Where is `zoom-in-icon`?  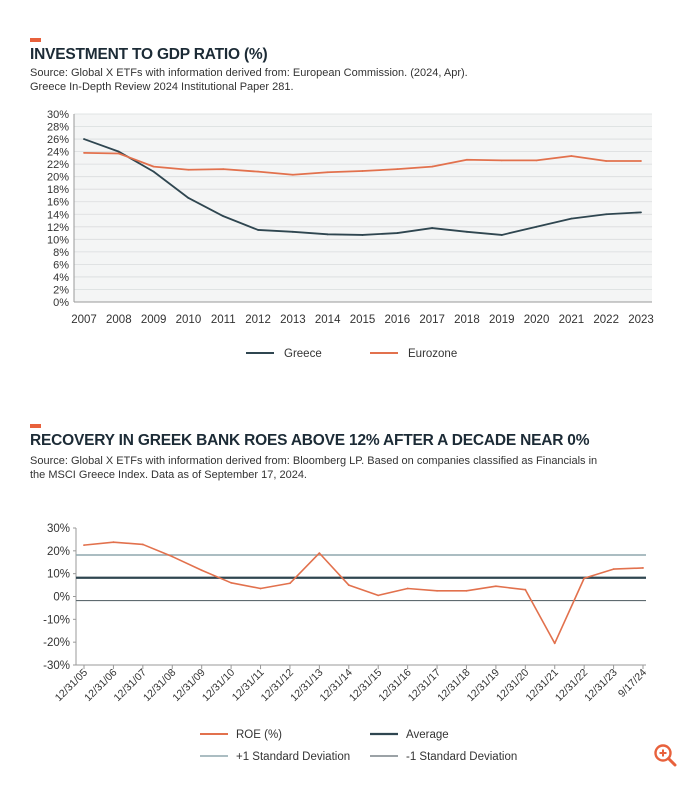 zoom-in-icon is located at coordinates (665, 755).